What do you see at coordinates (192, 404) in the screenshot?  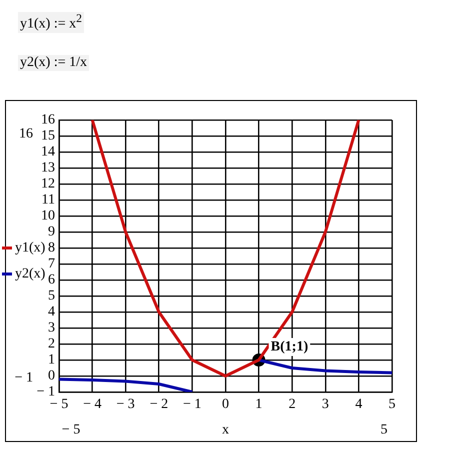 I see `x-tick-label: − 1` at bounding box center [192, 404].